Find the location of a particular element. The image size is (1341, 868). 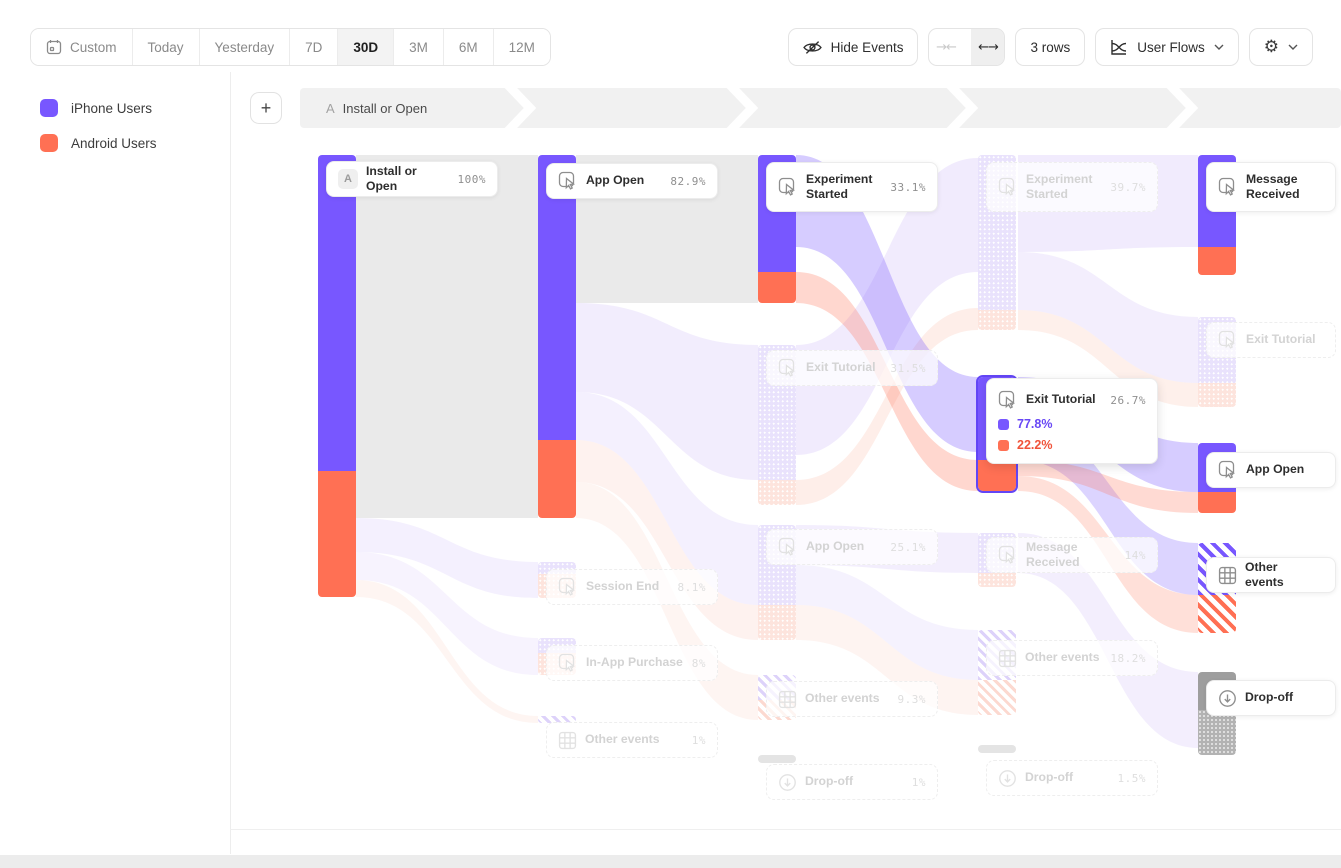

node-bar-other-events-col2 is located at coordinates (557, 719).